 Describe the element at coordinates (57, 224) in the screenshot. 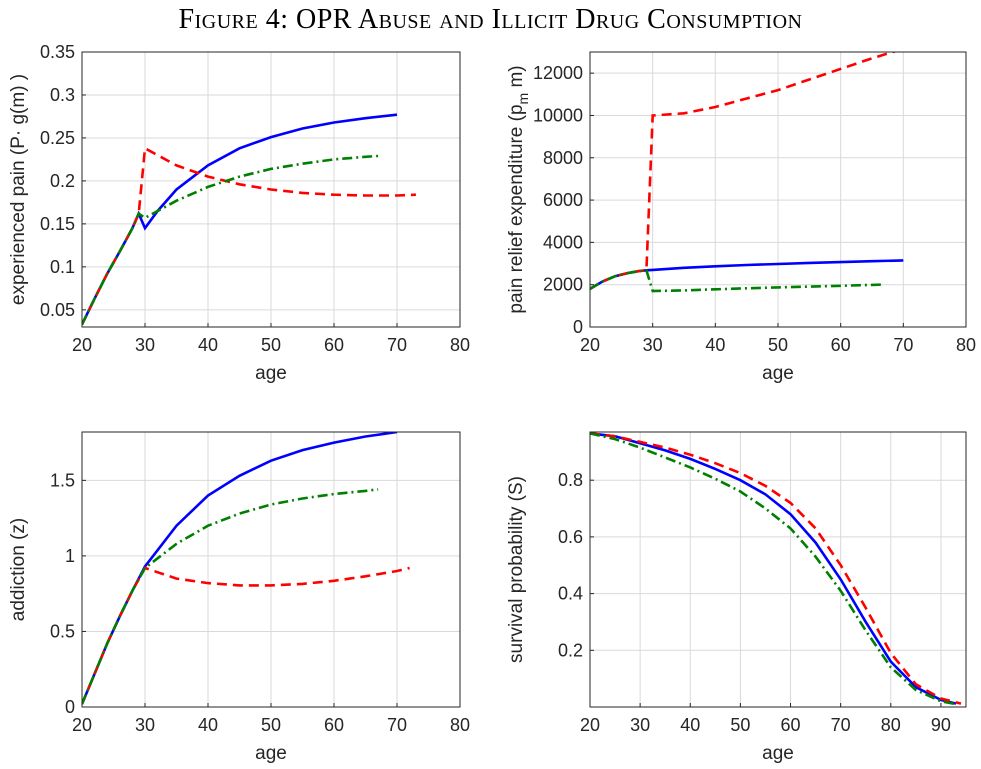

I see `y-tick-label: 0.15` at that location.